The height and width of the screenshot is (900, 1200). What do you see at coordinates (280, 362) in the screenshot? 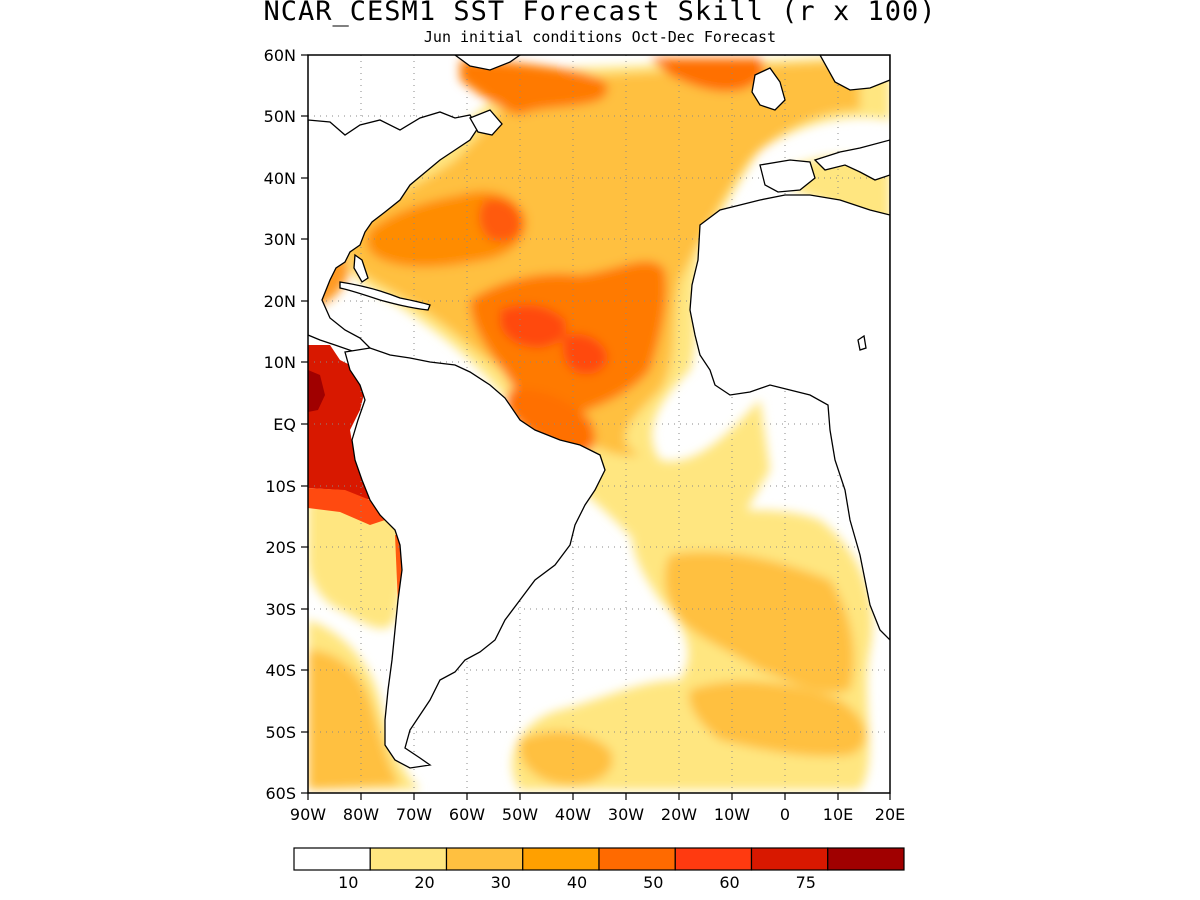
I see `lat-label: 10N` at bounding box center [280, 362].